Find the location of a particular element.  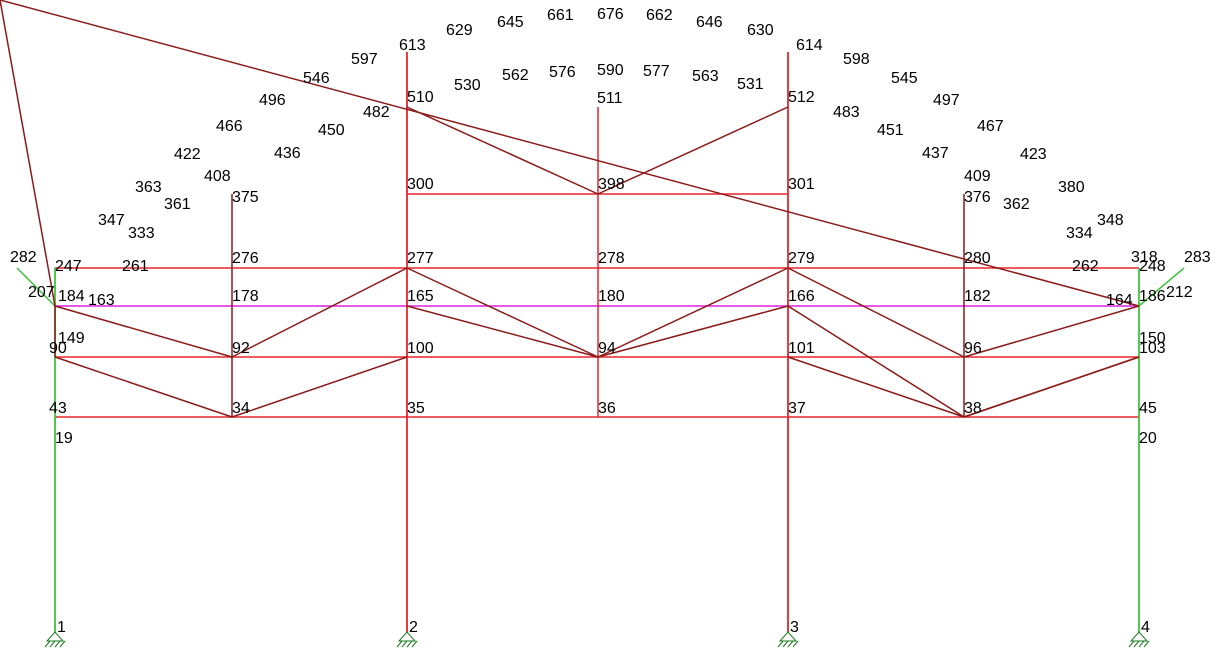

node-label: 362 is located at coordinates (1016, 204).